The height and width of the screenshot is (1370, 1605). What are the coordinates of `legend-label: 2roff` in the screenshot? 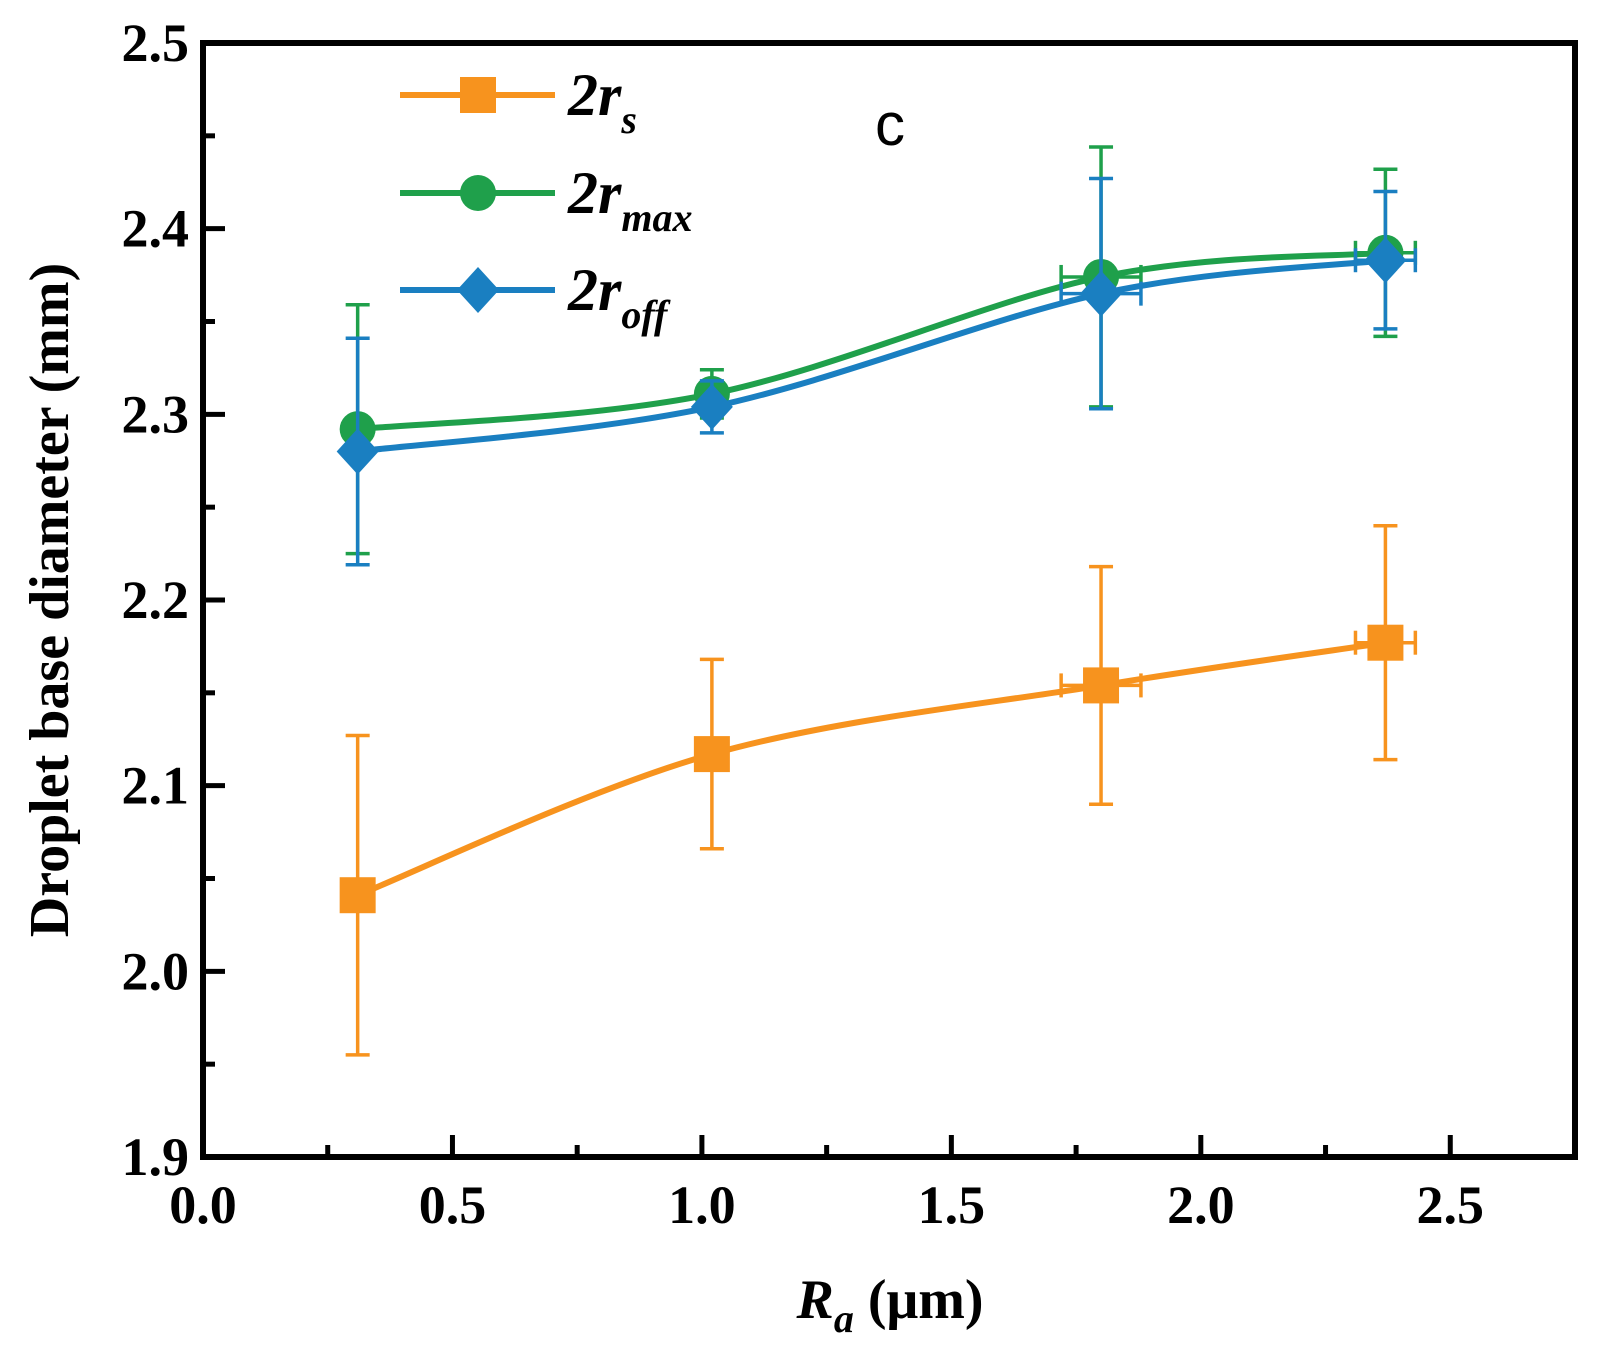 It's located at (619, 297).